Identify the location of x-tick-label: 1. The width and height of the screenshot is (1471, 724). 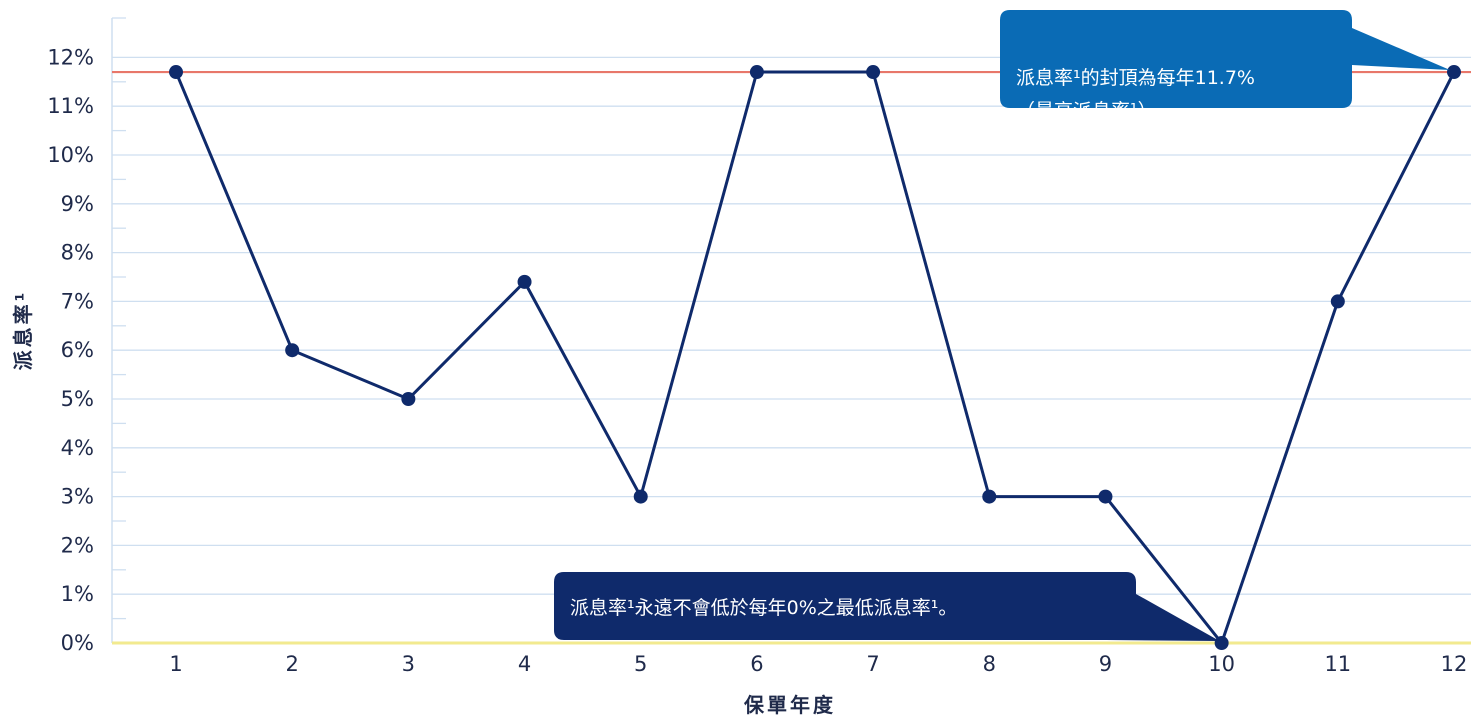
(175, 664).